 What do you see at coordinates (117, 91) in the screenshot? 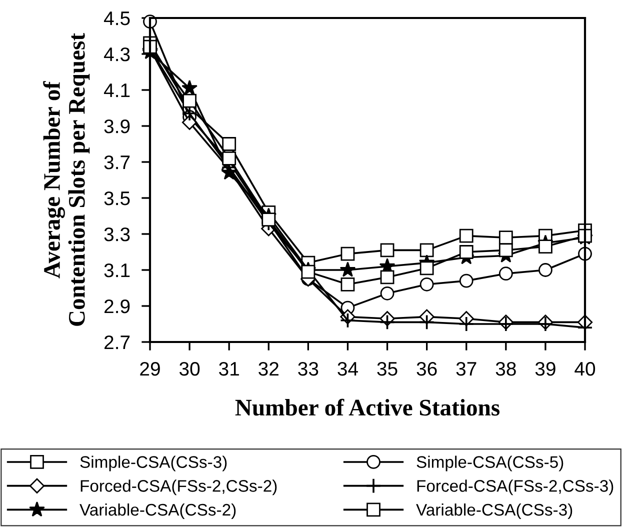
I see `y-tick-label: 4.1` at bounding box center [117, 91].